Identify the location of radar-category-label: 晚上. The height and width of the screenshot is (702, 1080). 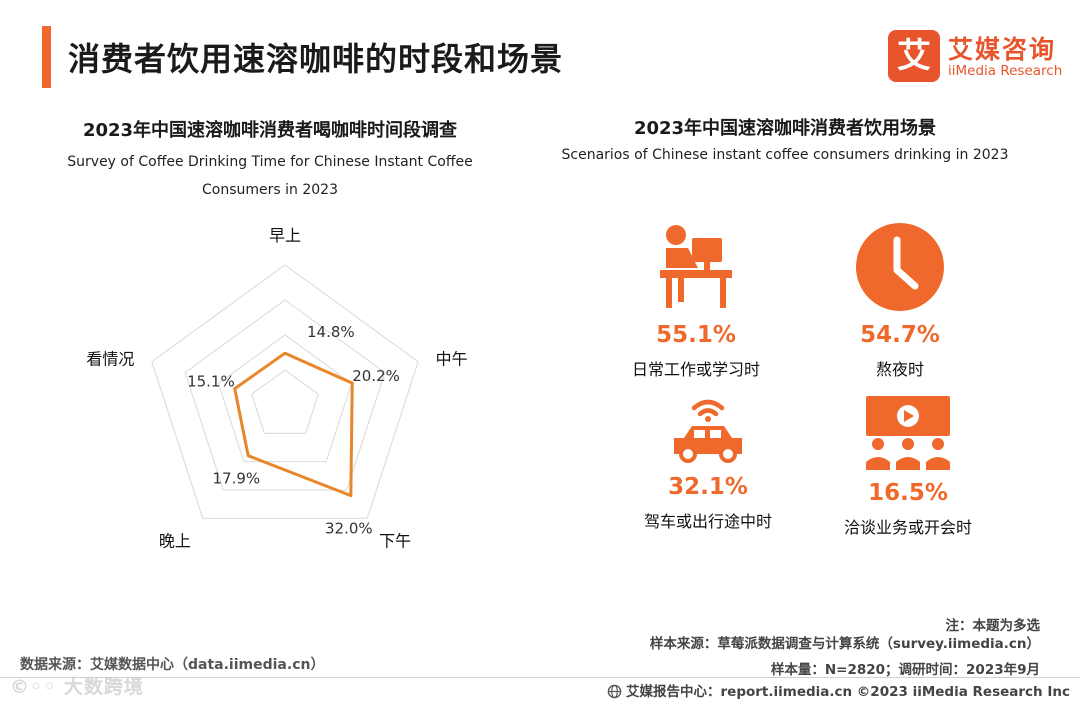
(175, 540).